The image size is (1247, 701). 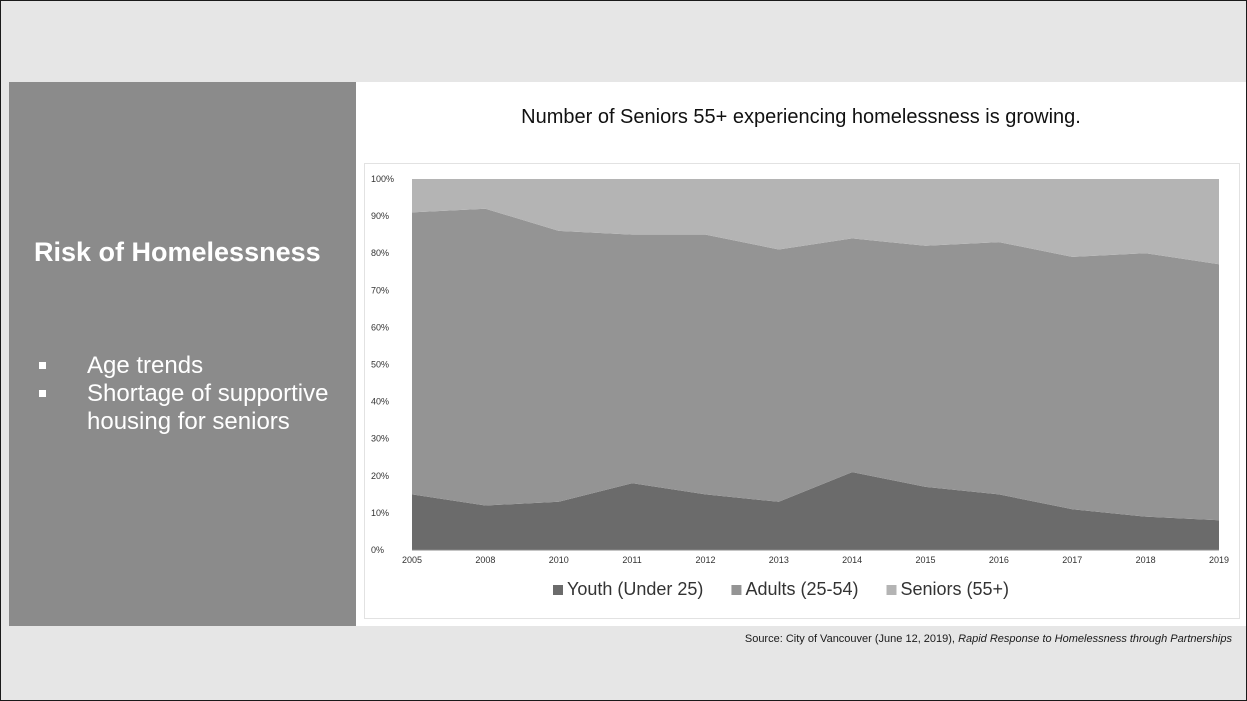 I want to click on y-tick-label: 10%, so click(x=380, y=513).